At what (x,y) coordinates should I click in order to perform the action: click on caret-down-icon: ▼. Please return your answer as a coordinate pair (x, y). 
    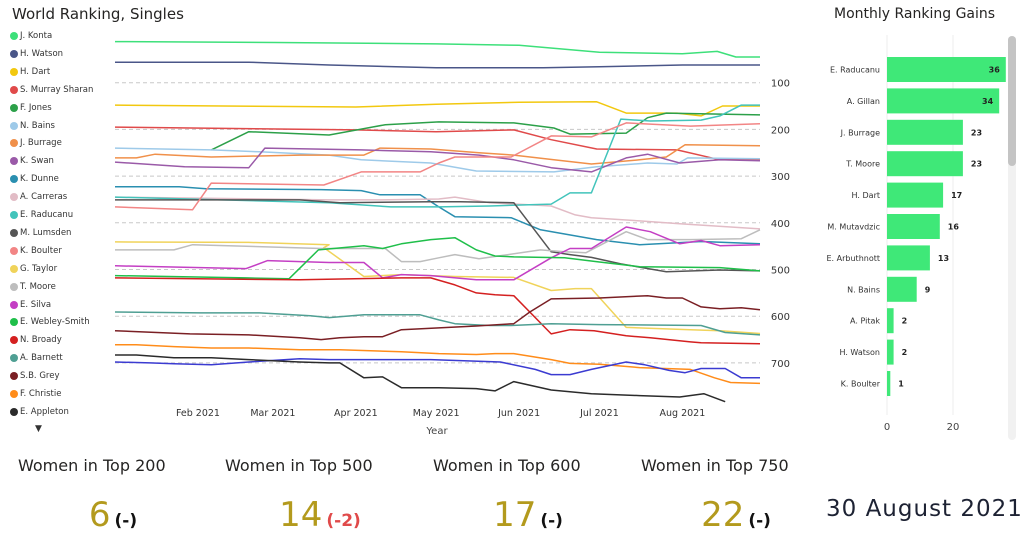
    Looking at the image, I should click on (38, 429).